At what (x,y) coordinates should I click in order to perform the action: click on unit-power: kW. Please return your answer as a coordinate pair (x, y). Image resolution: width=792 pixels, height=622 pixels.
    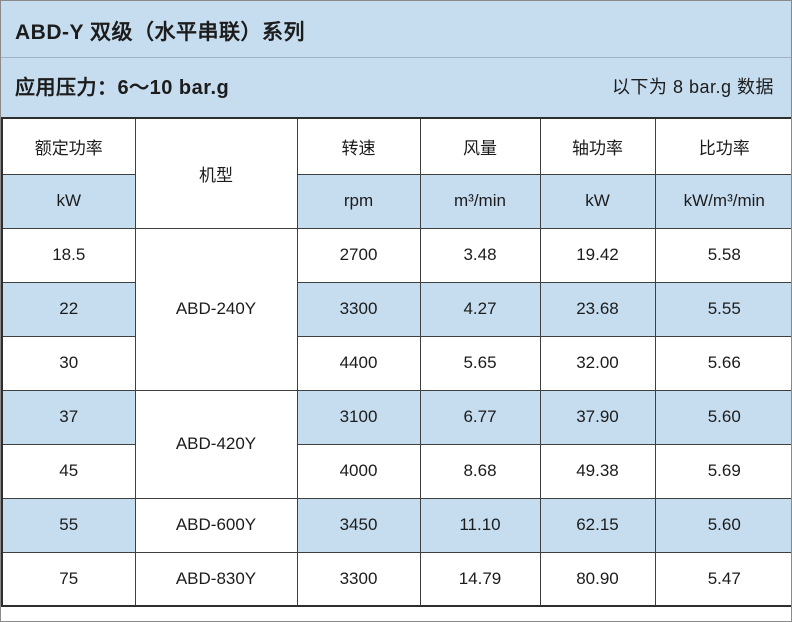
    Looking at the image, I should click on (68, 201).